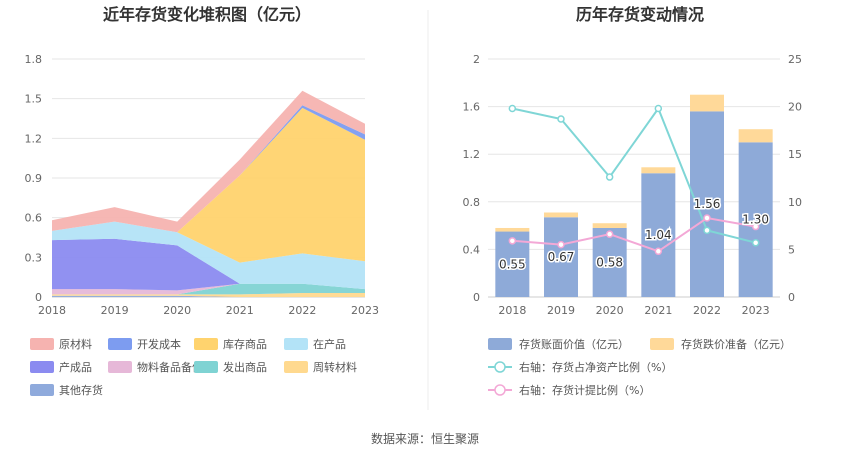 This screenshot has height=458, width=850. What do you see at coordinates (34, 257) in the screenshot?
I see `left-y-tick-label: 0.3` at bounding box center [34, 257].